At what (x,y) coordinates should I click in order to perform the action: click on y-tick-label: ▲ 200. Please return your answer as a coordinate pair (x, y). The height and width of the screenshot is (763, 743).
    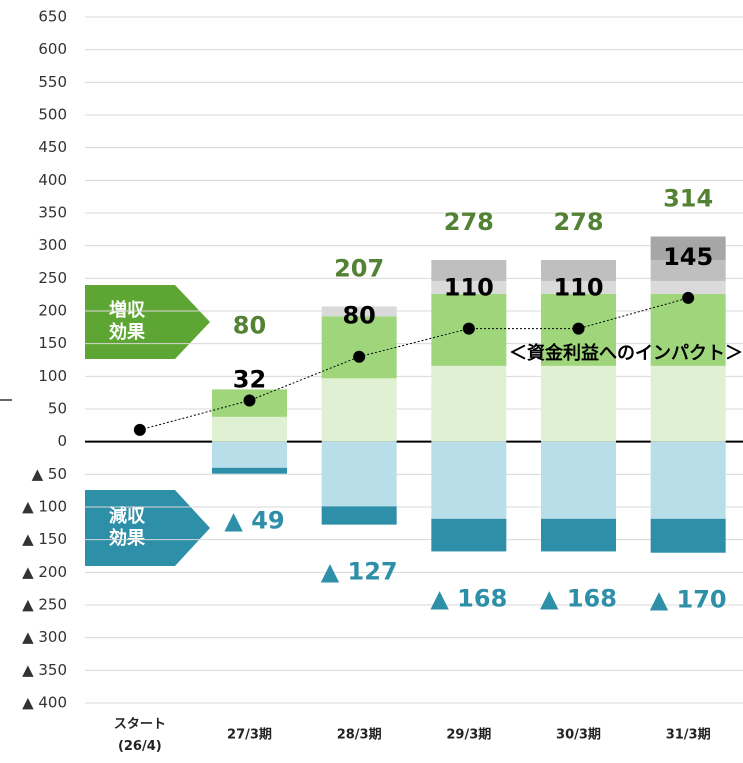
    Looking at the image, I should click on (44, 572).